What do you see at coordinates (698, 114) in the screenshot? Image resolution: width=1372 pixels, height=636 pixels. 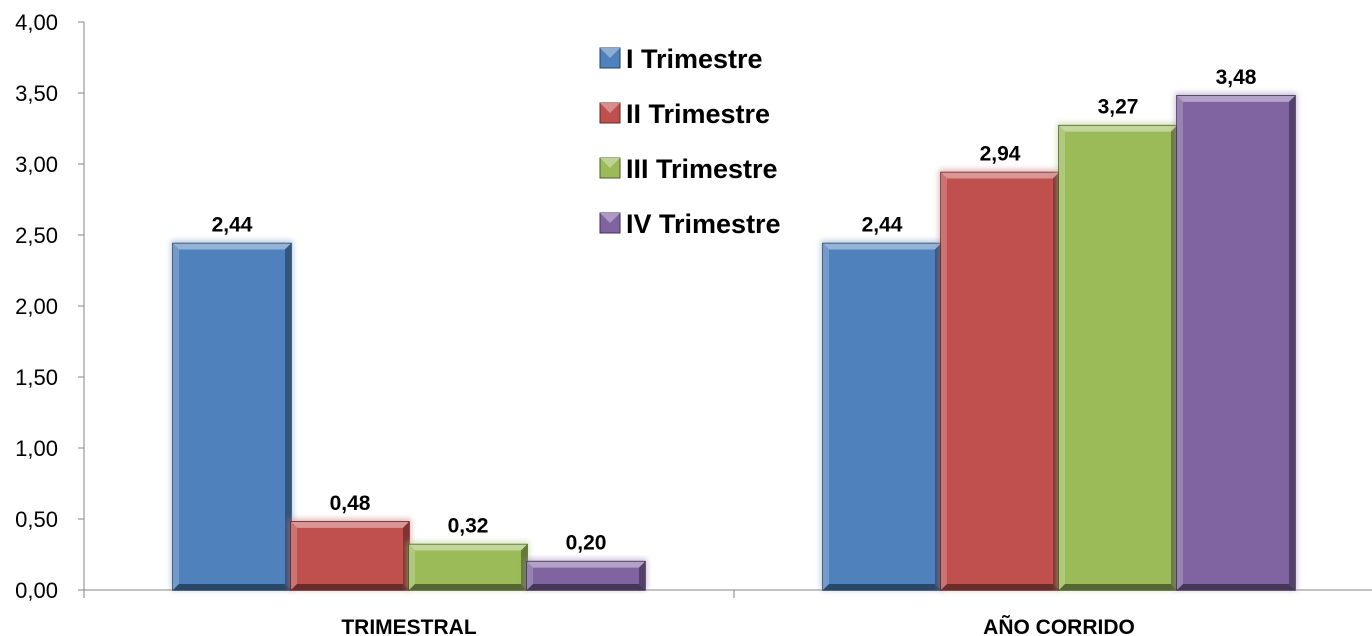 I see `legend-label: II Trimestre` at bounding box center [698, 114].